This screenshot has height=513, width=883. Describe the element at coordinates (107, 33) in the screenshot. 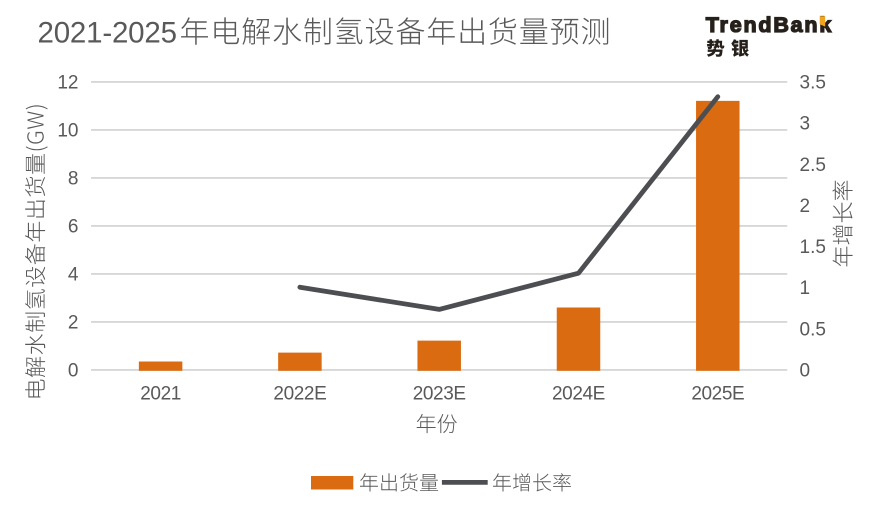

I see `svg-text: 2021-2025` at that location.